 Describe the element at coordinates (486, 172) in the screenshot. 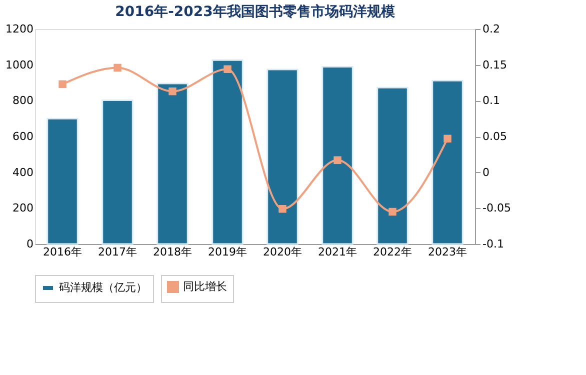

I see `y2-tick-label: 0` at that location.